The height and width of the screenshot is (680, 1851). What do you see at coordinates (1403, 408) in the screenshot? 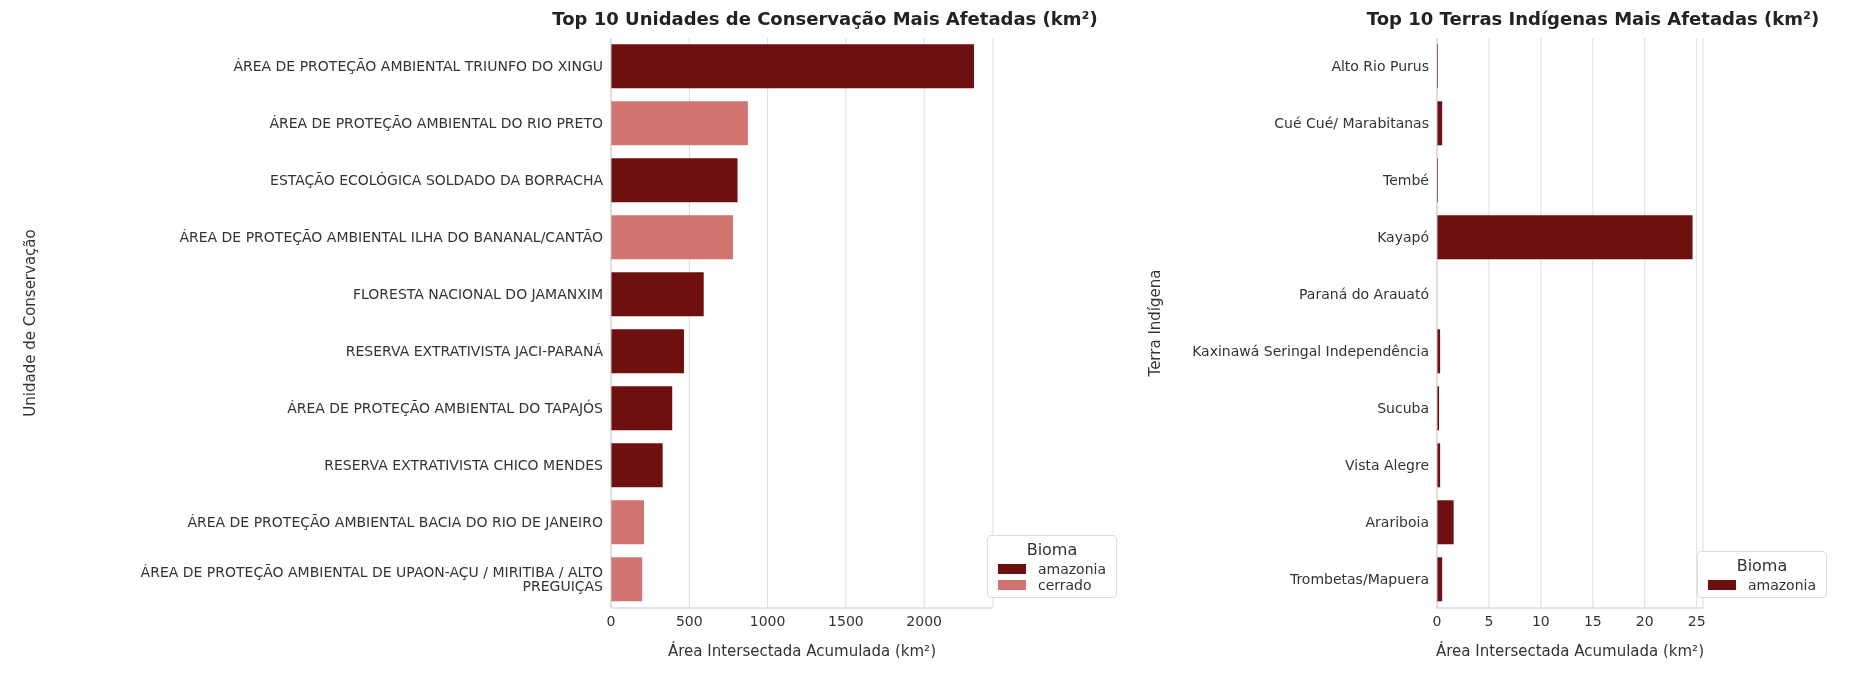
I see `y-tick-label: Sucuba` at bounding box center [1403, 408].